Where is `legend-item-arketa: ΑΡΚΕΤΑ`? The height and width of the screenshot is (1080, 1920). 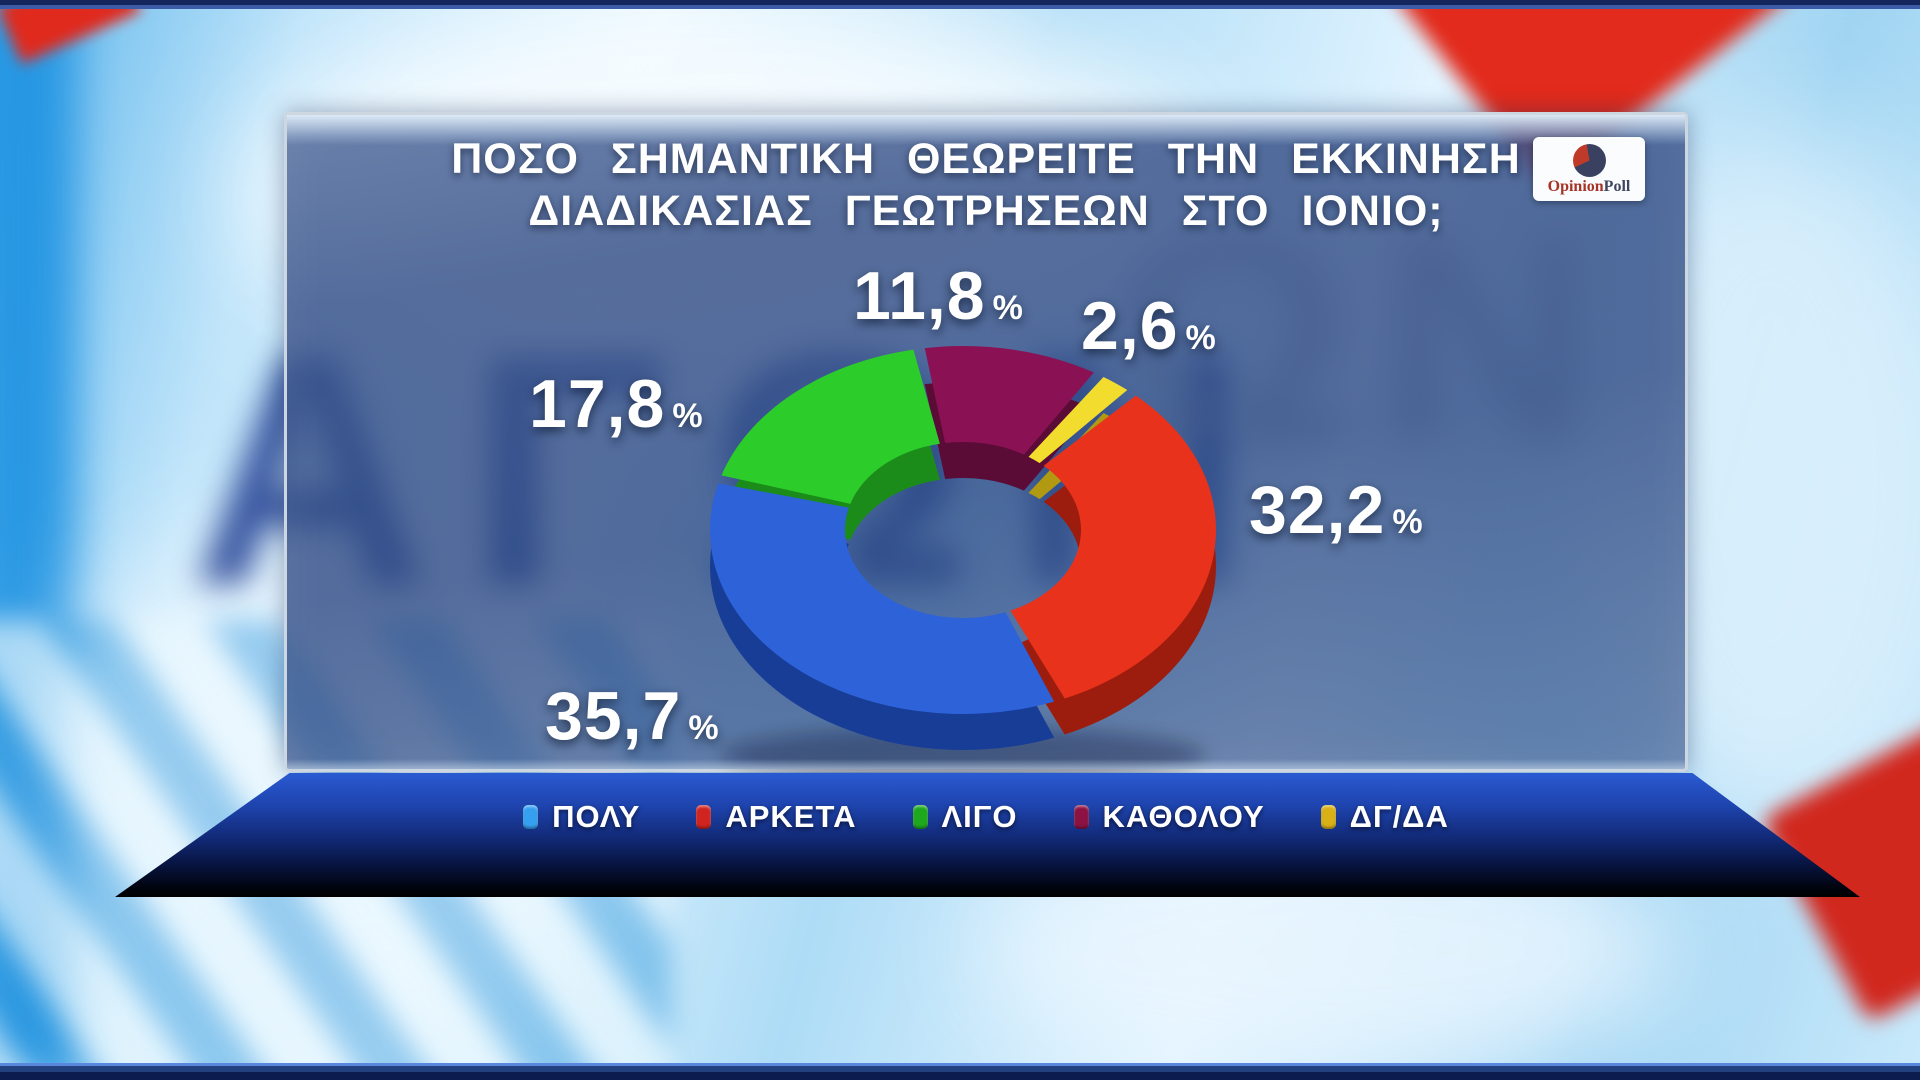
legend-item-arketa: ΑΡΚΕΤΑ is located at coordinates (776, 817).